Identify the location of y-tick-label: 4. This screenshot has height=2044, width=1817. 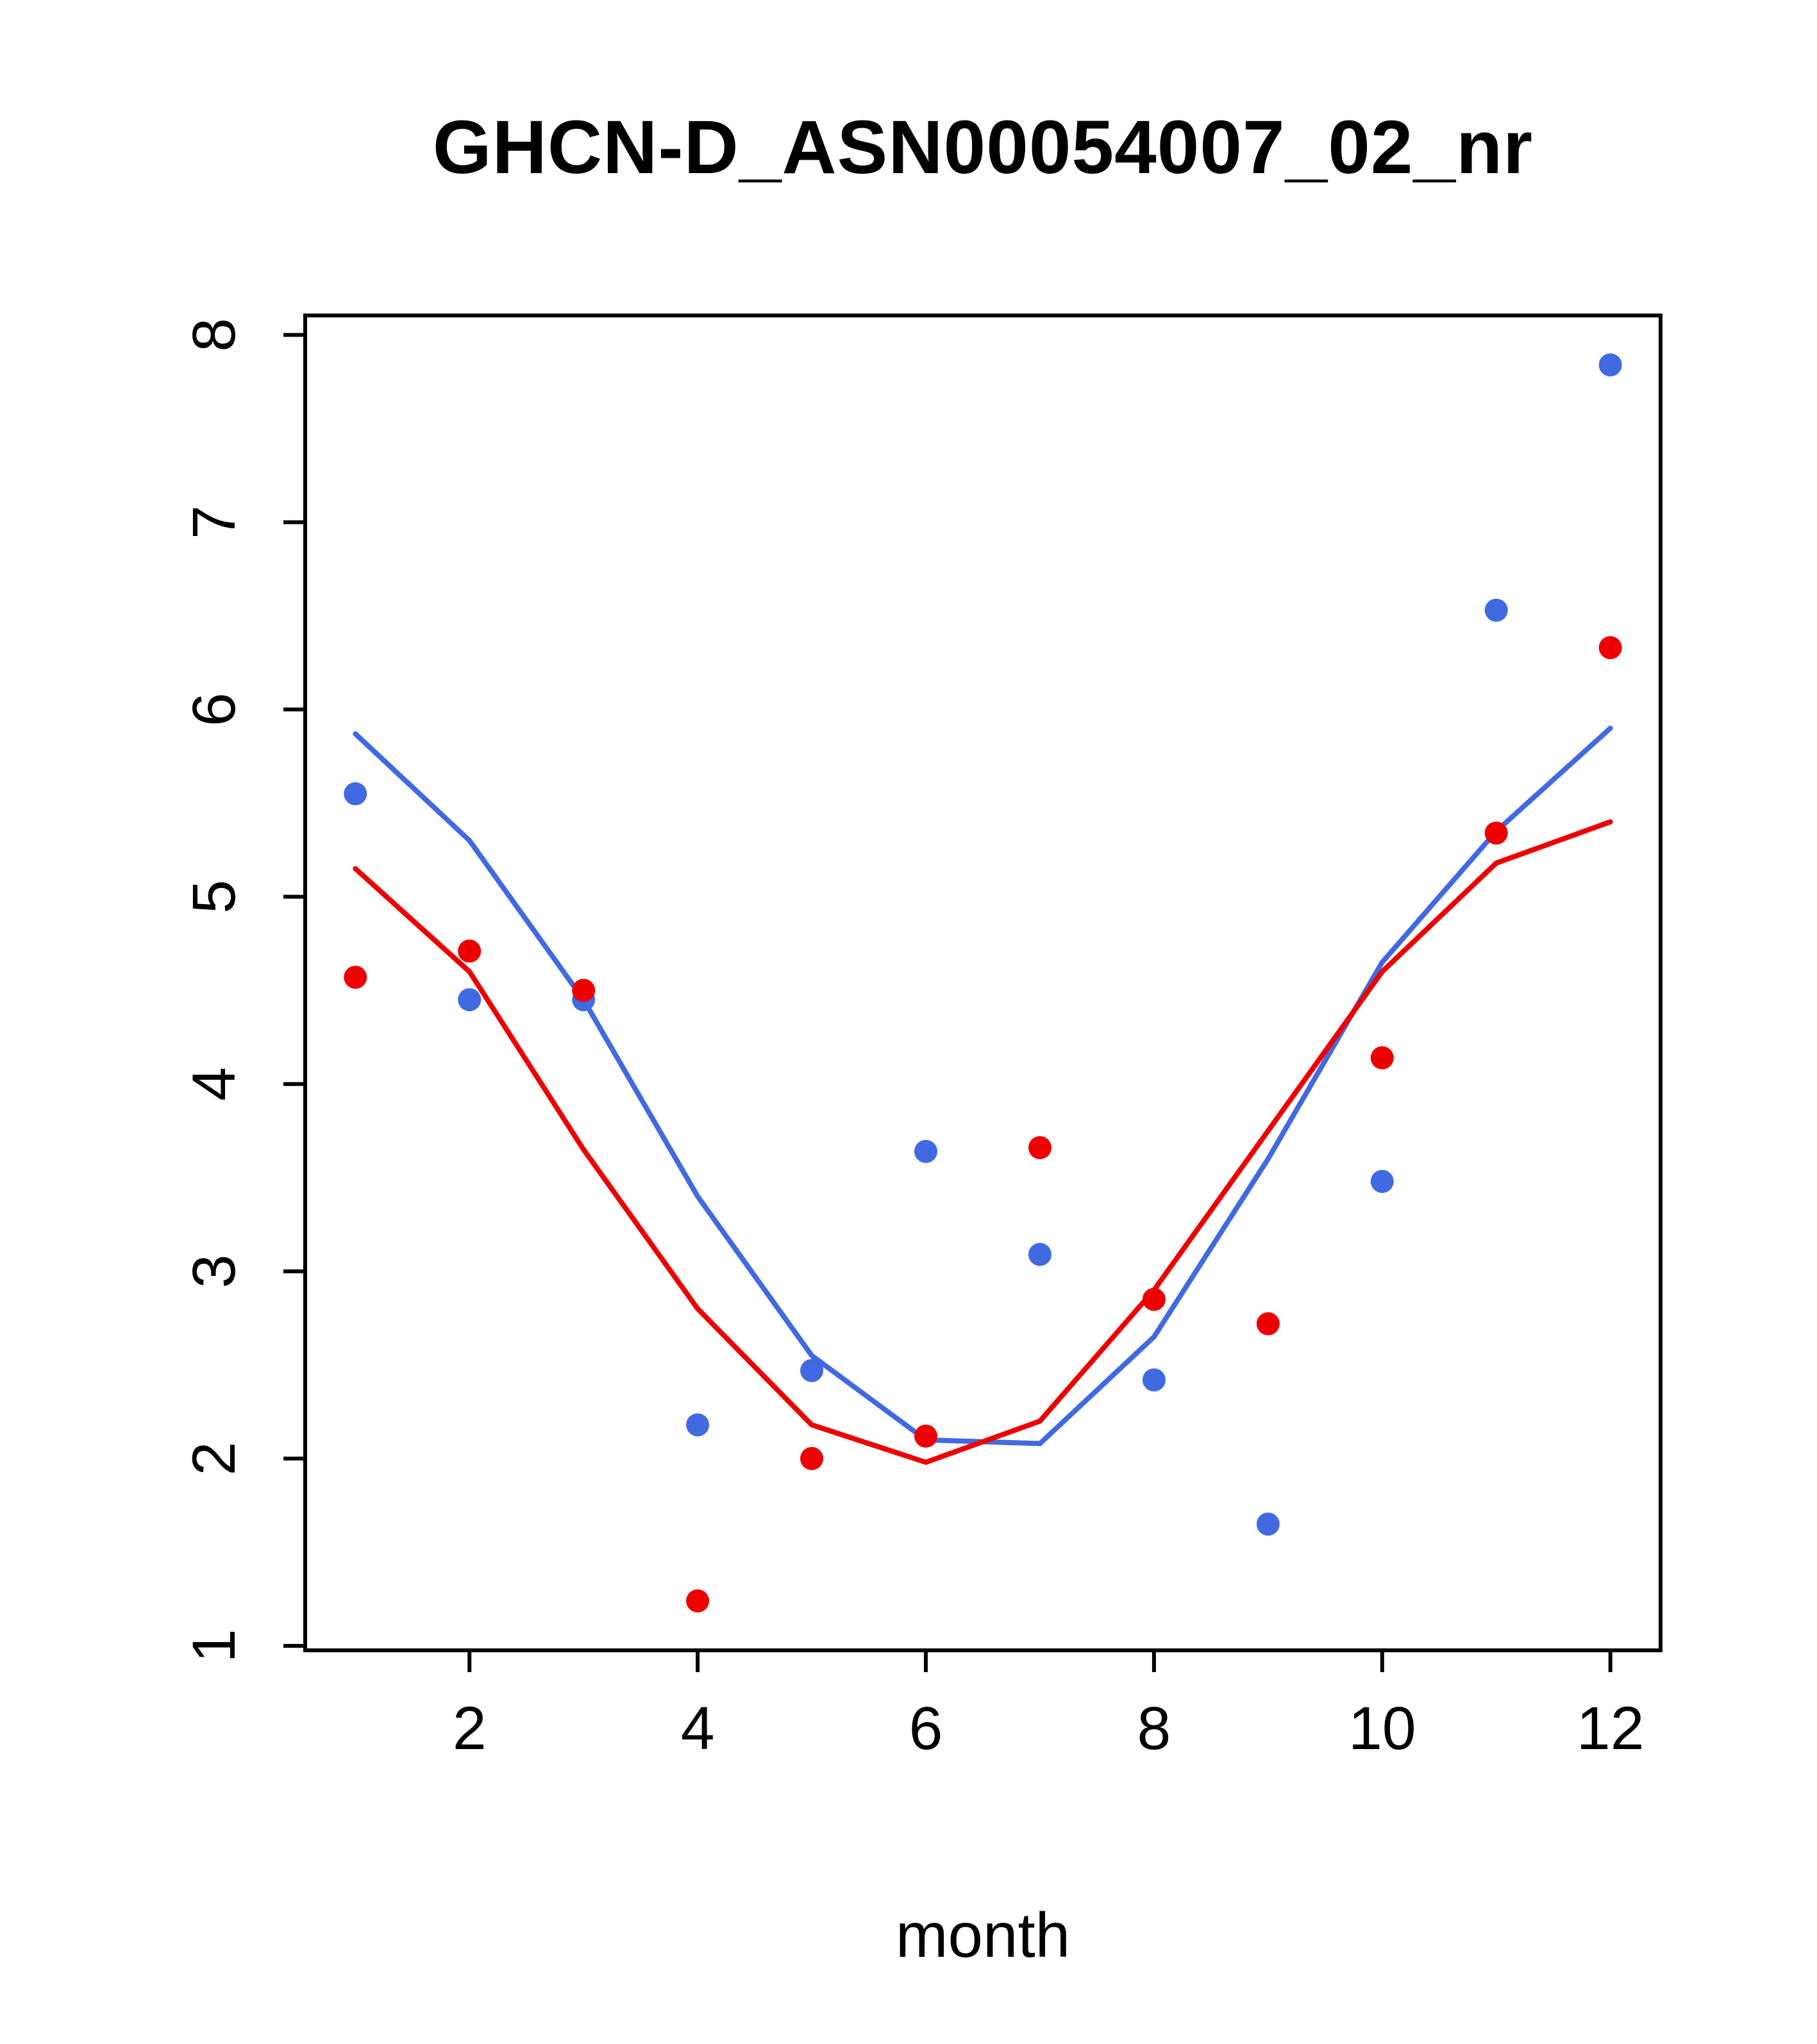
(214, 1084).